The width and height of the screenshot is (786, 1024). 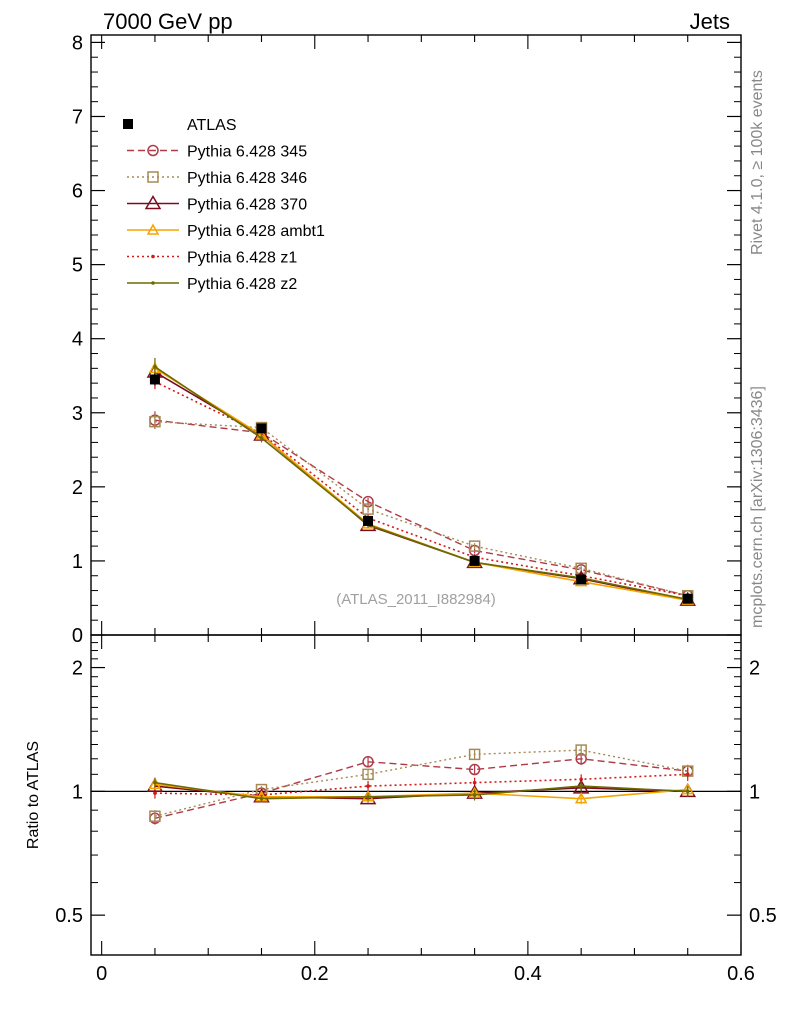 I want to click on legend-label-z1: Pythia 6.428 z1, so click(x=242, y=258).